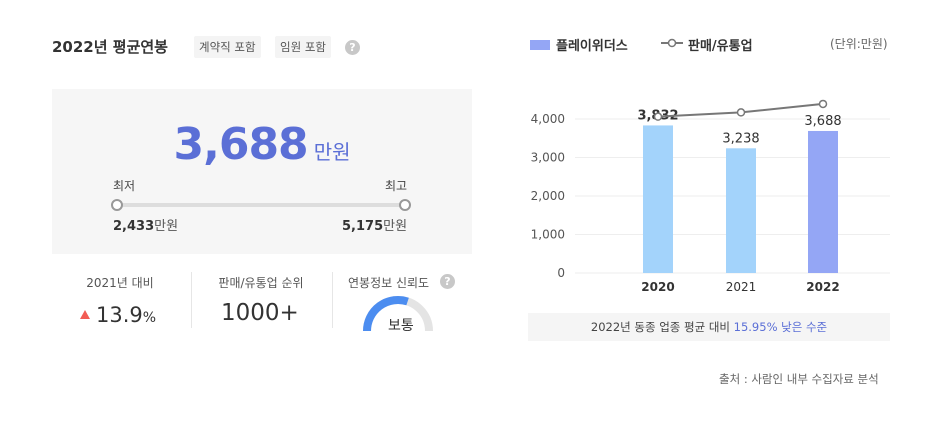 Image resolution: width=949 pixels, height=431 pixels. What do you see at coordinates (780, 327) in the screenshot?
I see `summary-highlight: 15.95% 낮은 수준` at bounding box center [780, 327].